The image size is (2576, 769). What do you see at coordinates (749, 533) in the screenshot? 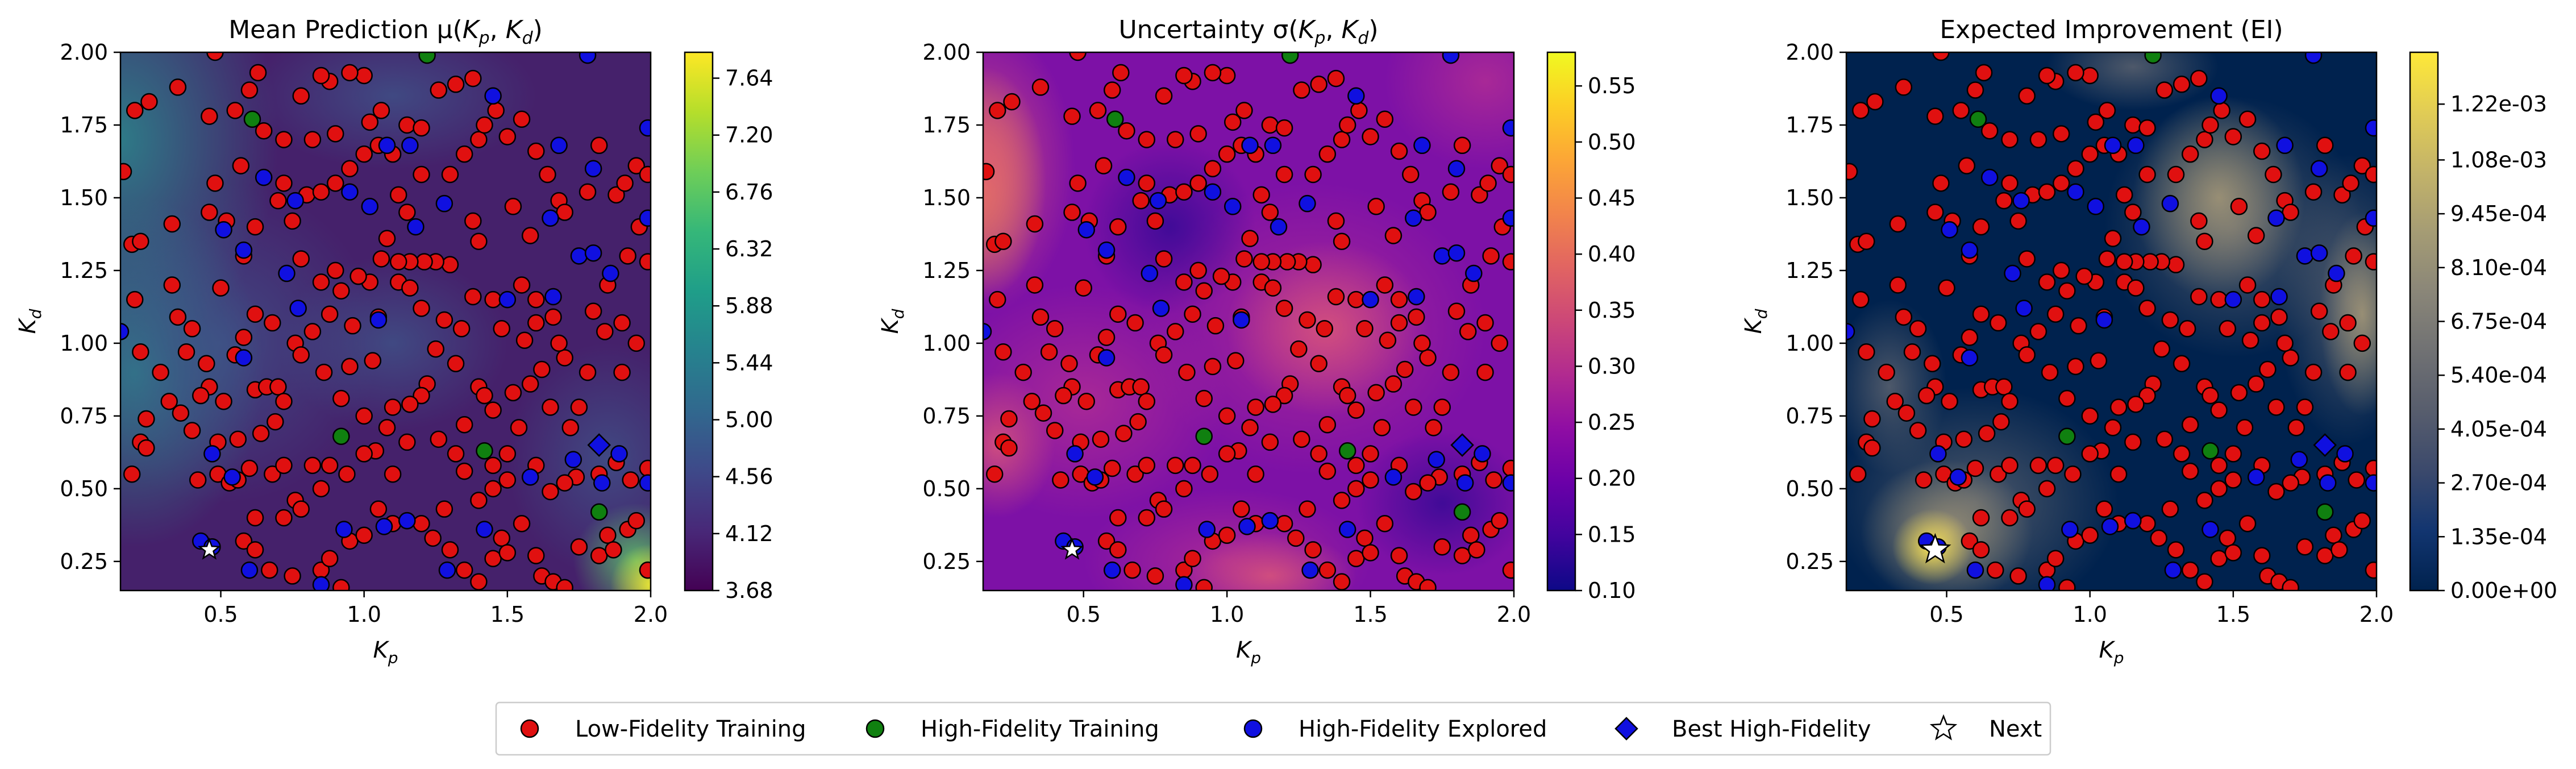
I see `colorbar-tick-label: 4.12` at bounding box center [749, 533].